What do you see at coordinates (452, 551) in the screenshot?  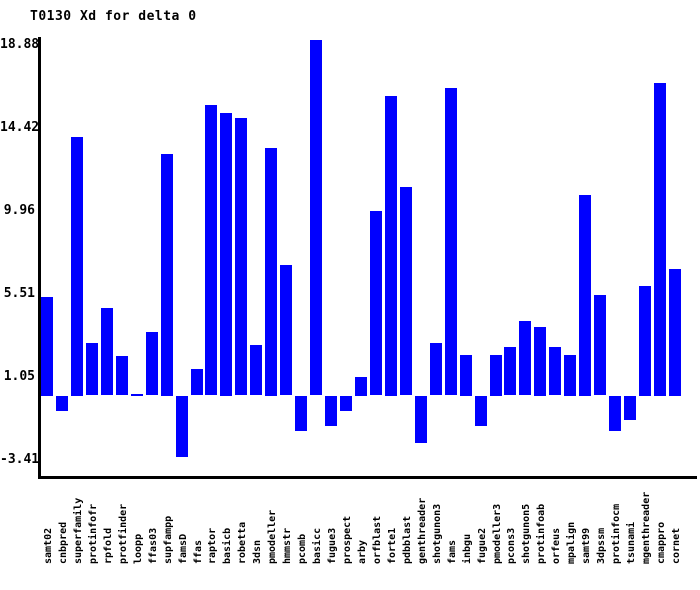 I see `x-tick-label: fams` at bounding box center [452, 551].